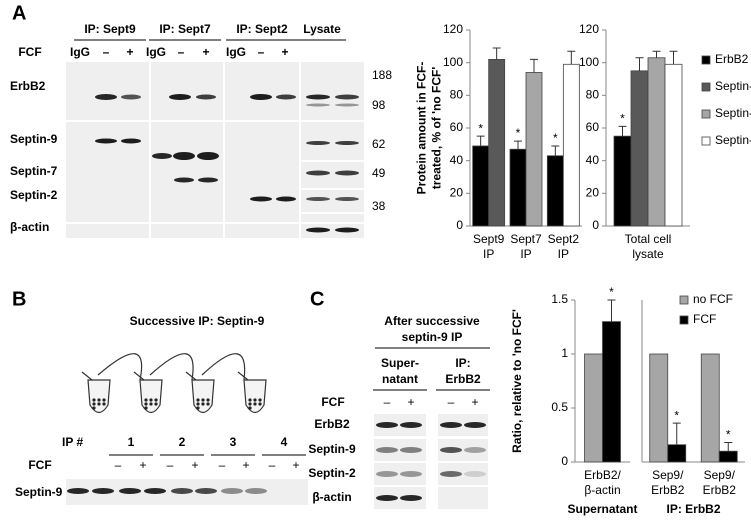 This screenshot has width=751, height=520. What do you see at coordinates (379, 105) in the screenshot?
I see `mw-label: 98` at bounding box center [379, 105].